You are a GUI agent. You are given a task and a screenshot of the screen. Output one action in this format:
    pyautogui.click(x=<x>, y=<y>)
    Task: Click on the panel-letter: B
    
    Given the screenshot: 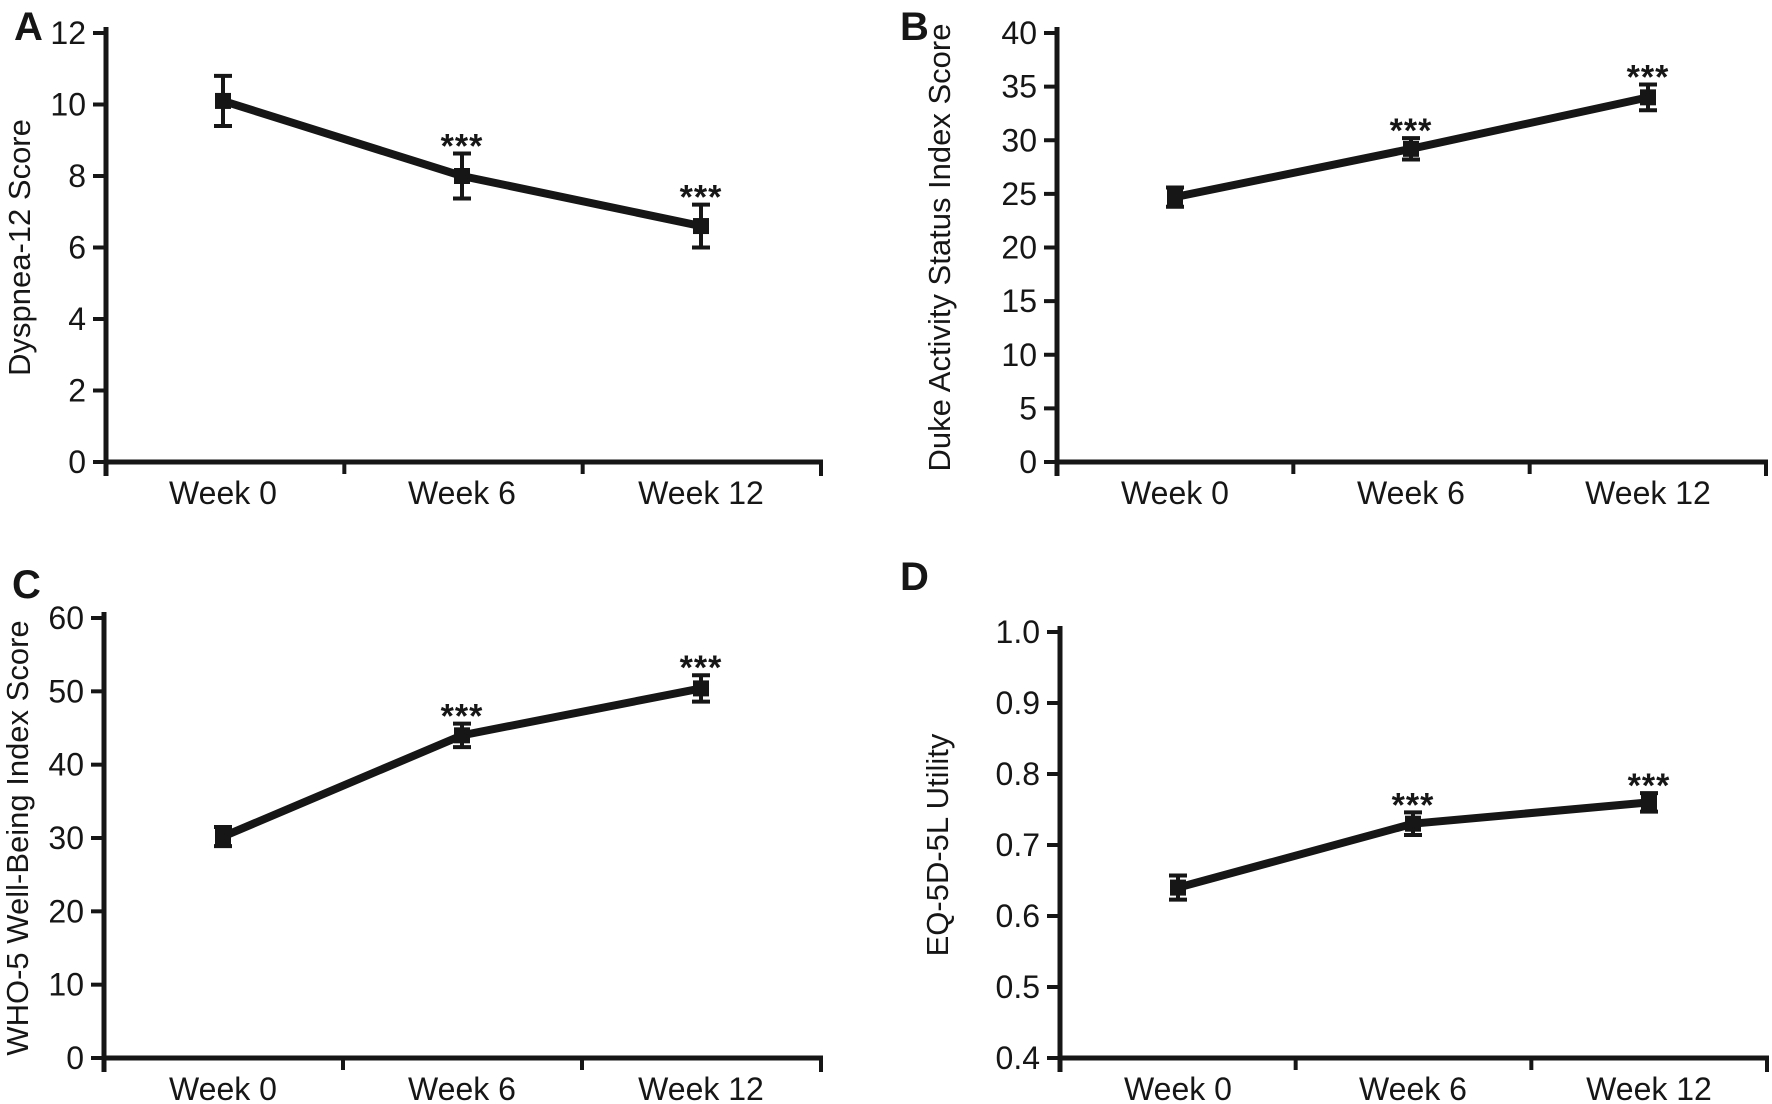 What is the action you would take?
    pyautogui.click(x=914, y=27)
    